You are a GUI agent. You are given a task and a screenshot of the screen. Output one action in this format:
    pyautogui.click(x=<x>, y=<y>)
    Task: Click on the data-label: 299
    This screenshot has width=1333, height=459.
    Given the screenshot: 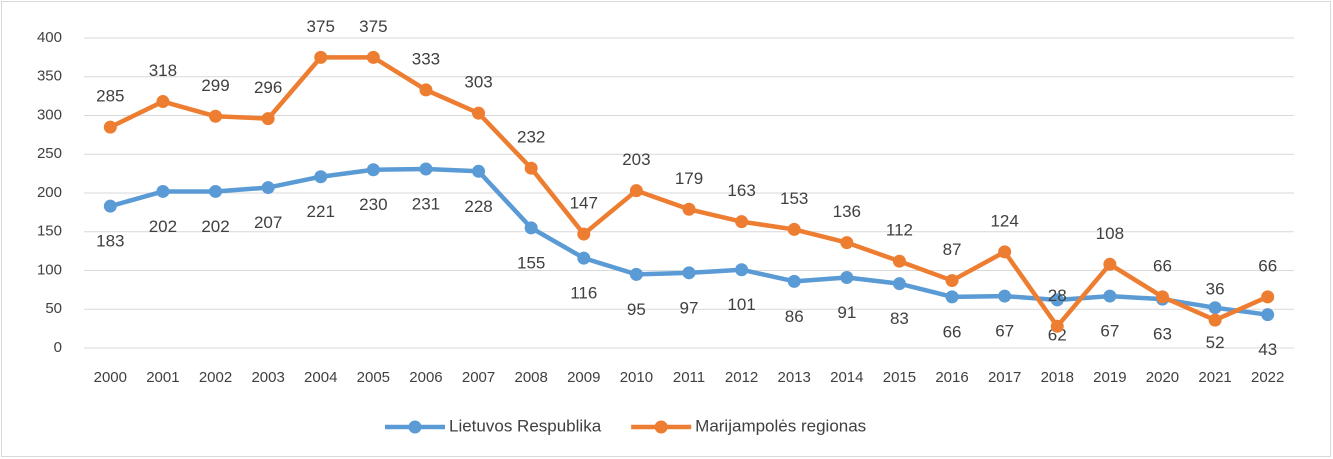 What is the action you would take?
    pyautogui.click(x=215, y=85)
    